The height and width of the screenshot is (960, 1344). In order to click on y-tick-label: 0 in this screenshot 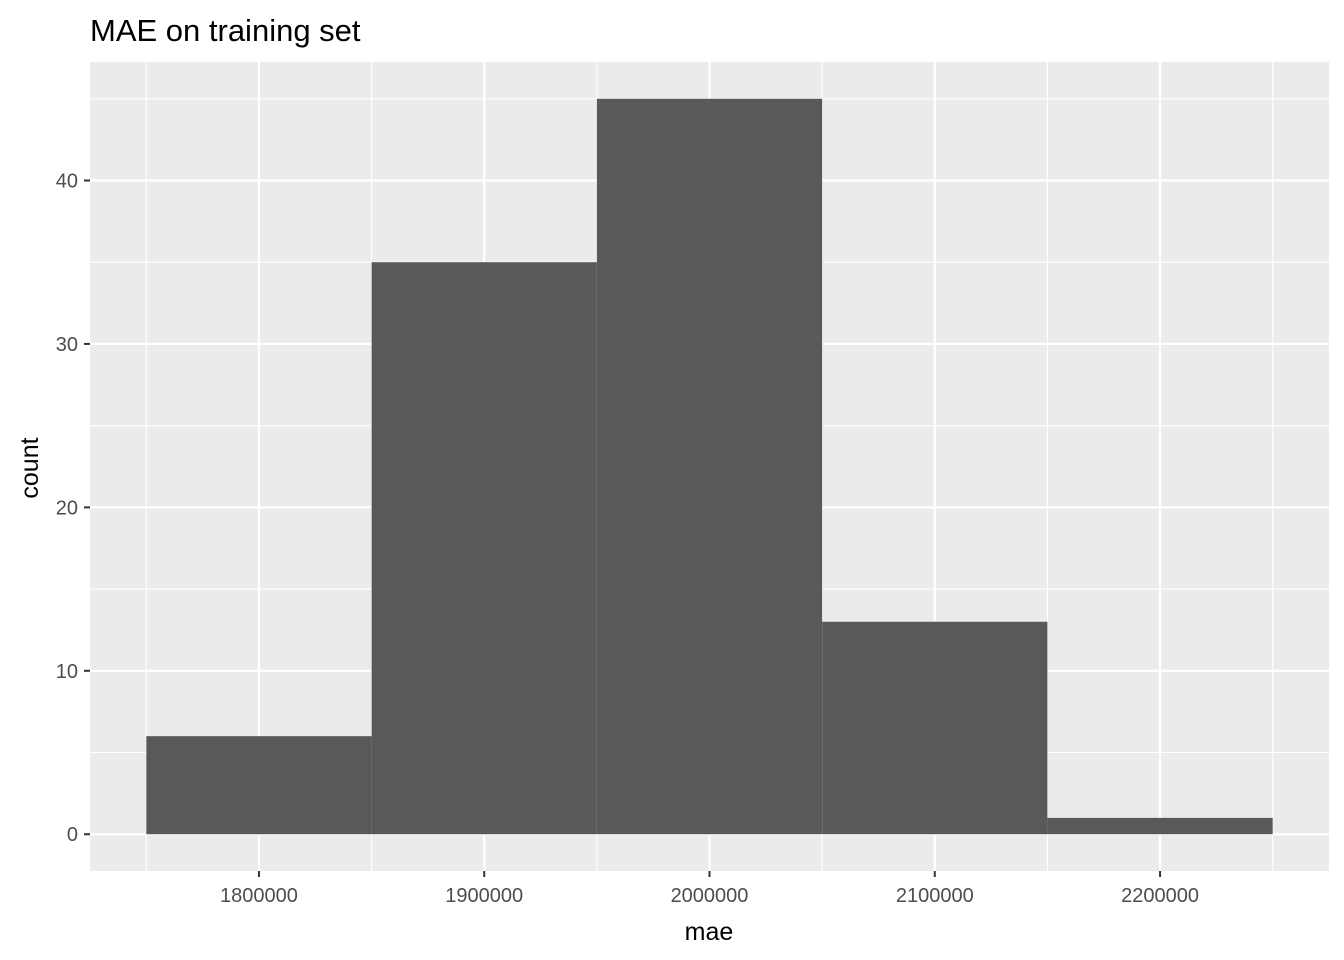, I will do `click(72, 835)`.